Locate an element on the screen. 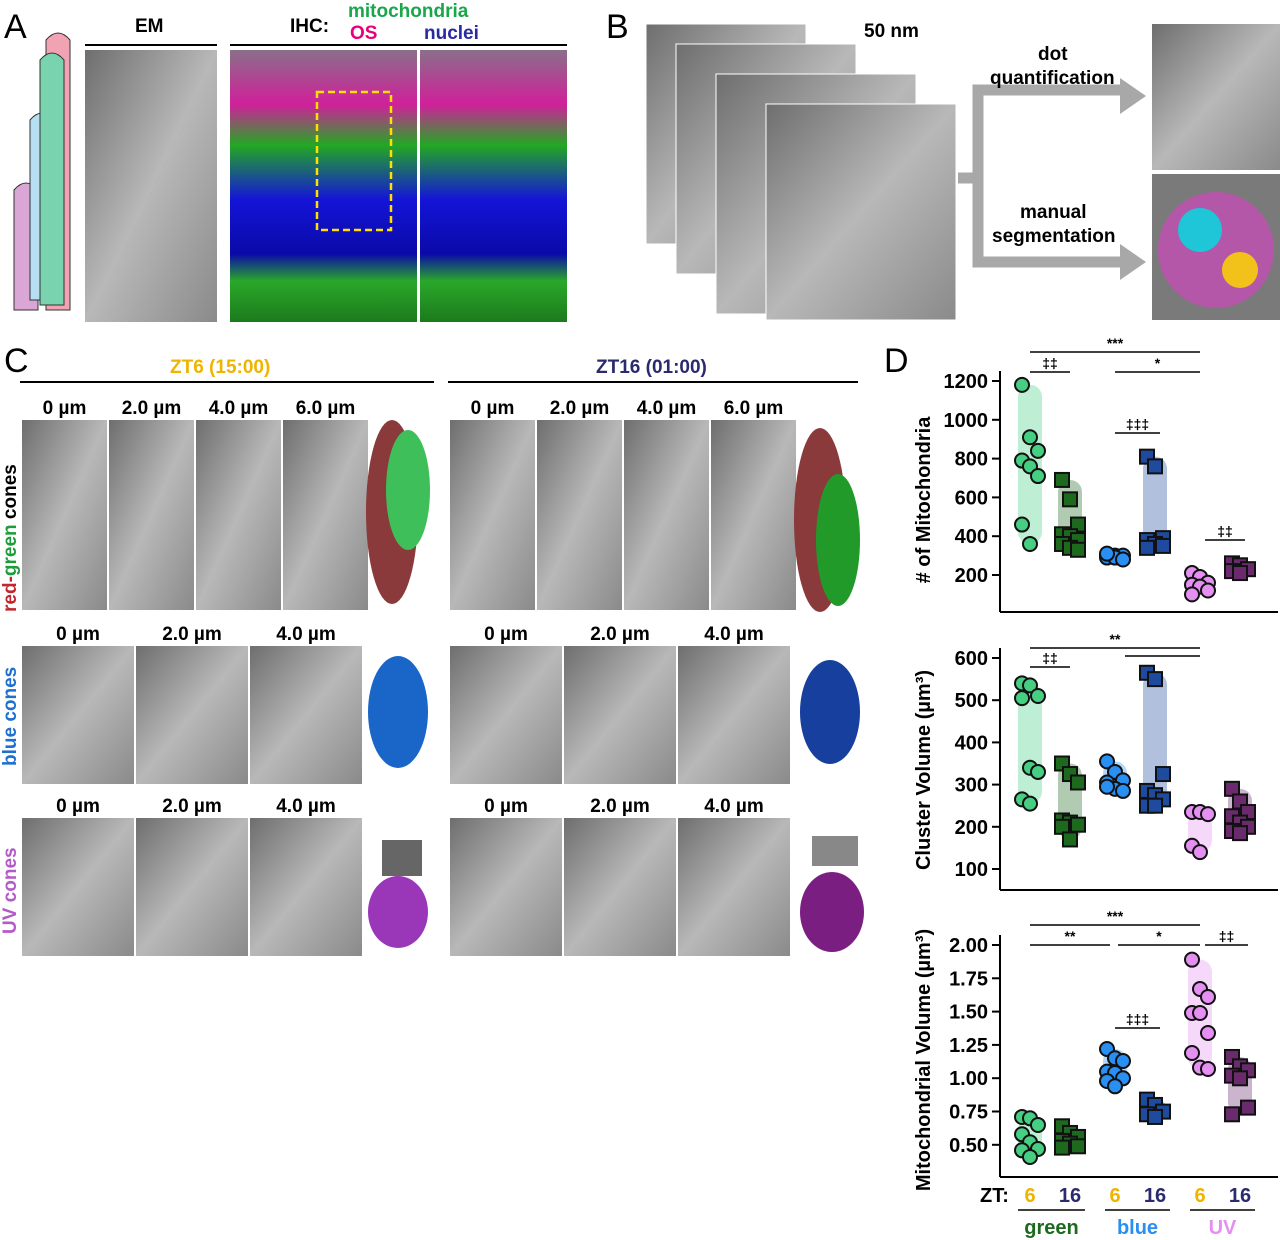 The image size is (1280, 1240). zt16-title: ZT16 (01:00) is located at coordinates (651, 367).